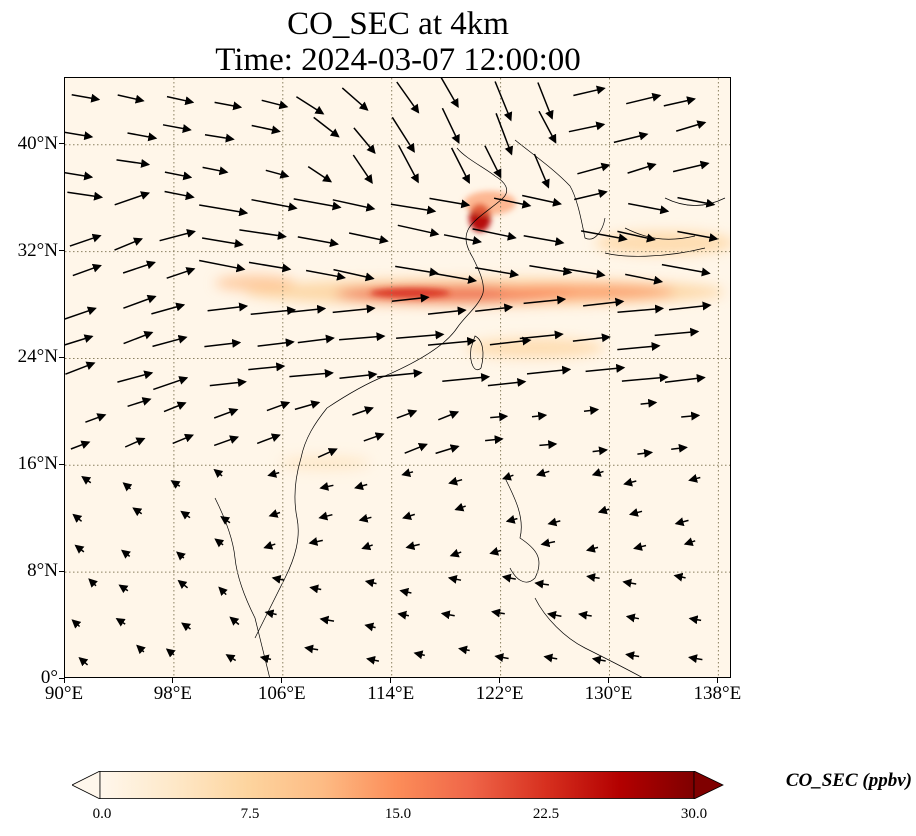  What do you see at coordinates (848, 780) in the screenshot?
I see `colorbar-label: CO_SEC (ppbv)` at bounding box center [848, 780].